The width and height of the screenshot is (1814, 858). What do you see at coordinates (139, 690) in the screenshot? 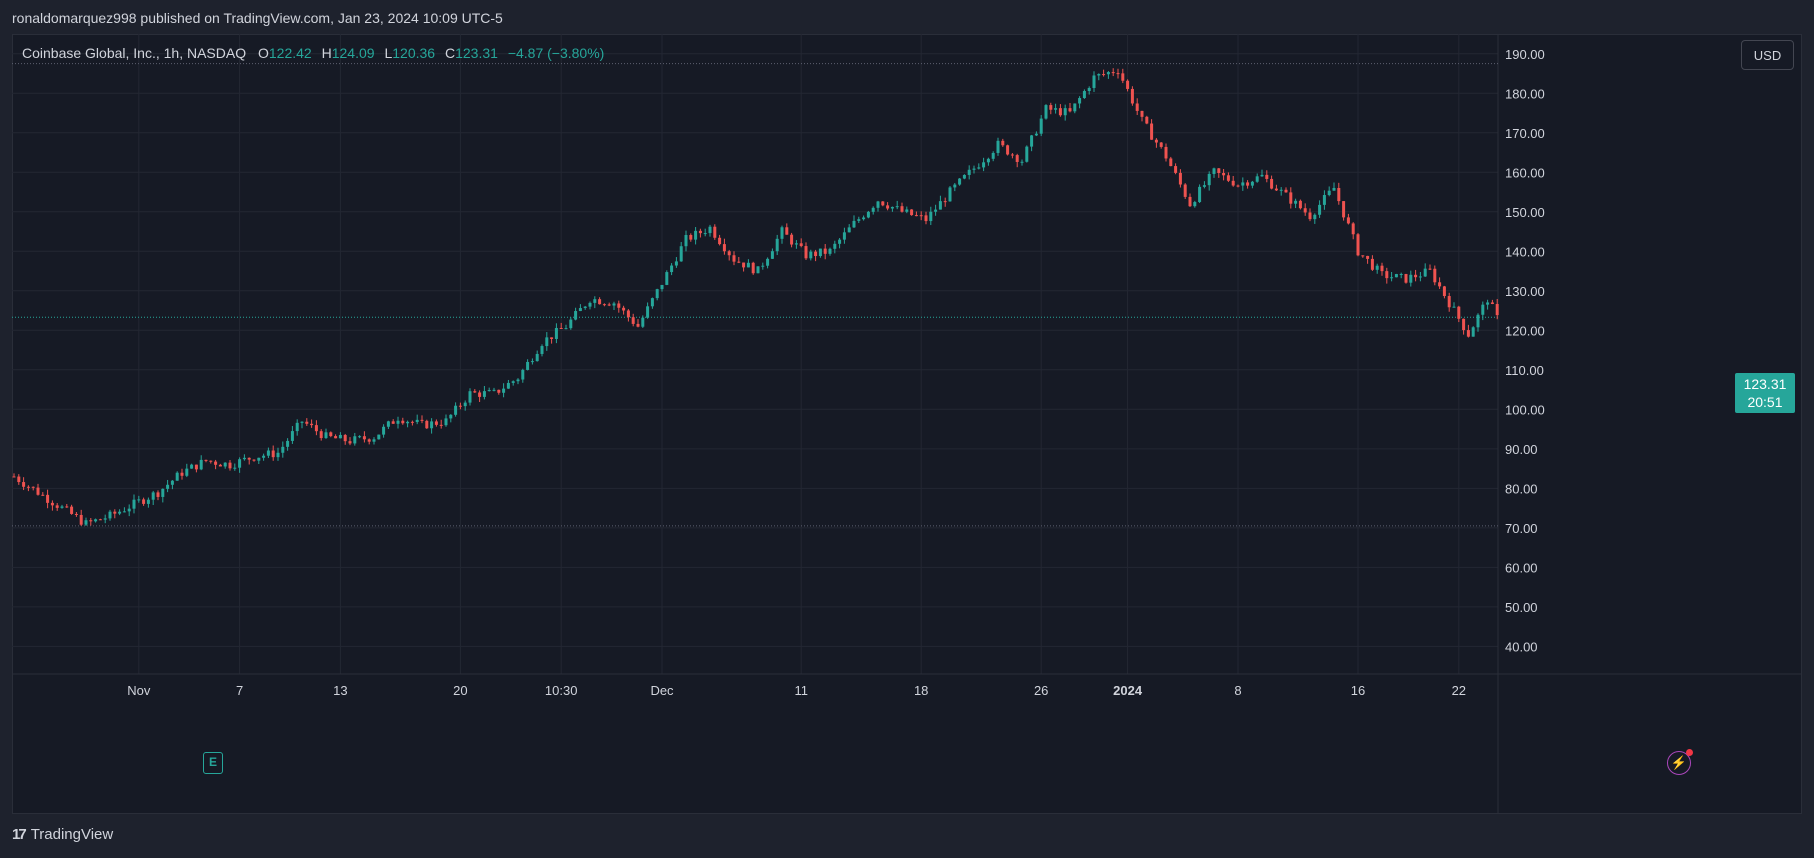
I see `time-tick-label: Nov` at bounding box center [139, 690].